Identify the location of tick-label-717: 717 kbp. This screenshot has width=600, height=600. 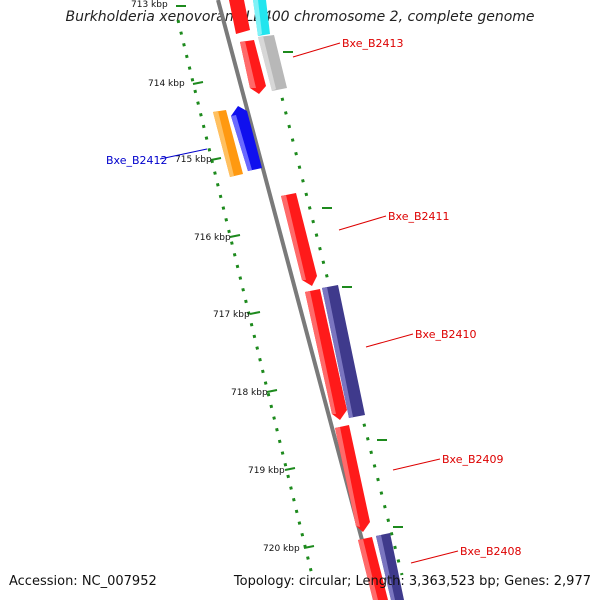
(231, 315).